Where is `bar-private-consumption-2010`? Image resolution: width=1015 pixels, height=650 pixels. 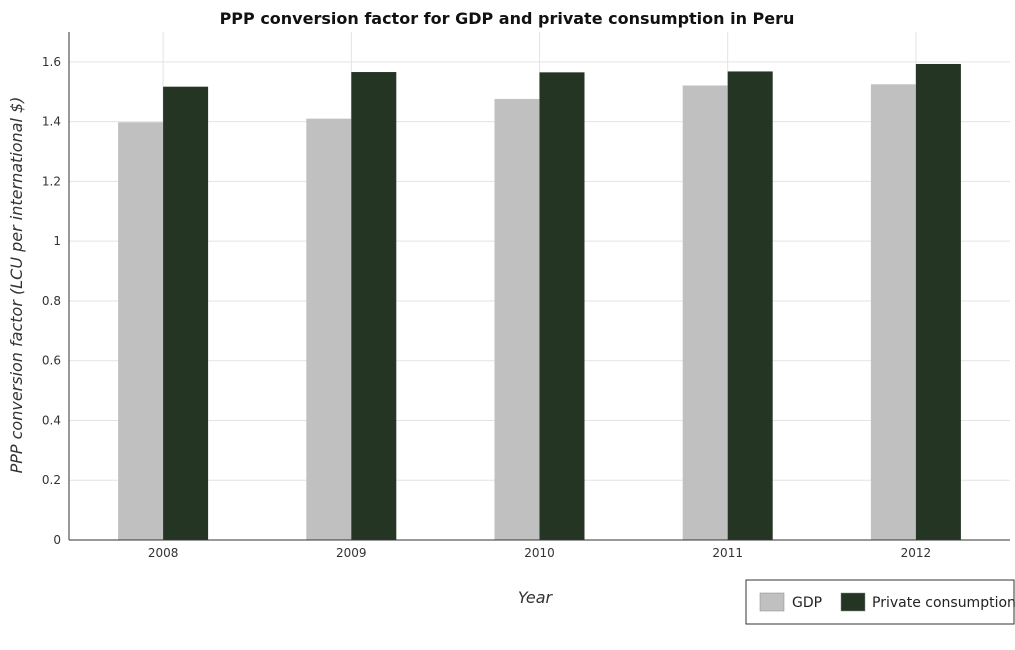 bar-private-consumption-2010 is located at coordinates (562, 306).